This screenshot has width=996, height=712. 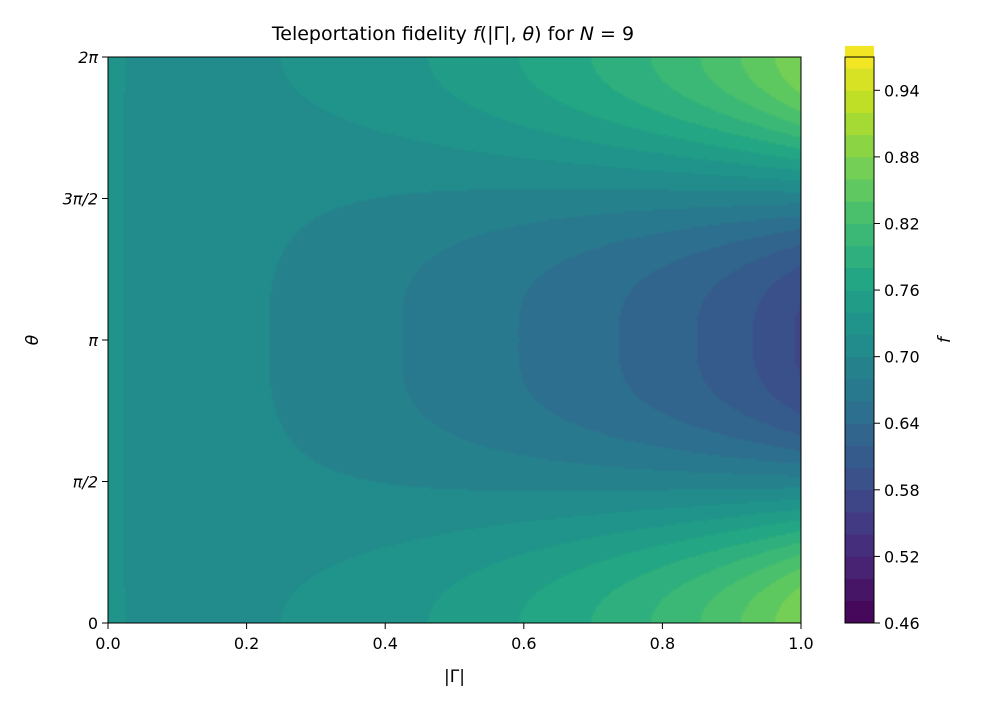 What do you see at coordinates (384, 643) in the screenshot?
I see `x-tick-label: 0.4` at bounding box center [384, 643].